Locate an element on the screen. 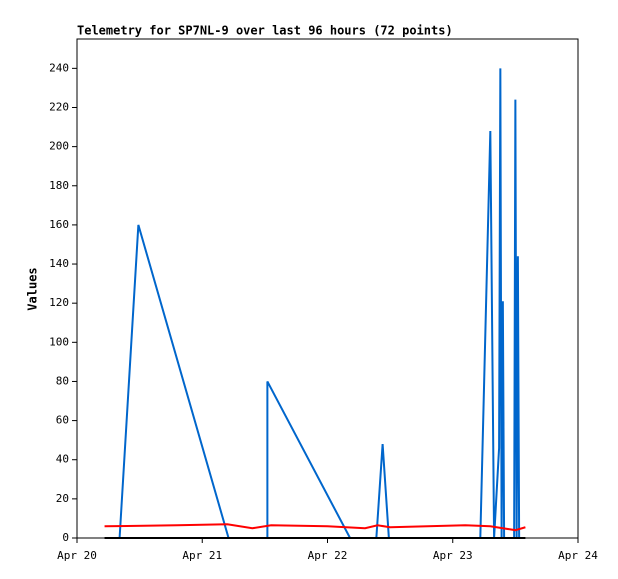  x-tick-label: Apr 20 is located at coordinates (77, 555).